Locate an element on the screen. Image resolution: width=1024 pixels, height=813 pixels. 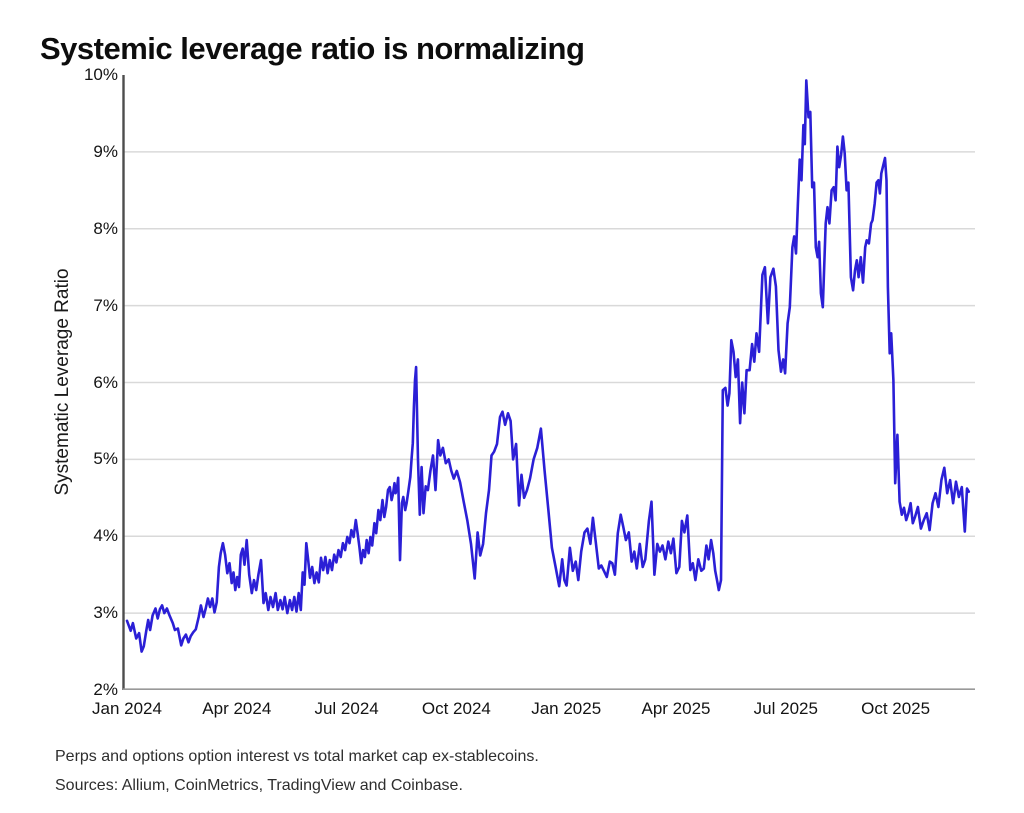
x-tick-label: Jan 2025 is located at coordinates (566, 708).